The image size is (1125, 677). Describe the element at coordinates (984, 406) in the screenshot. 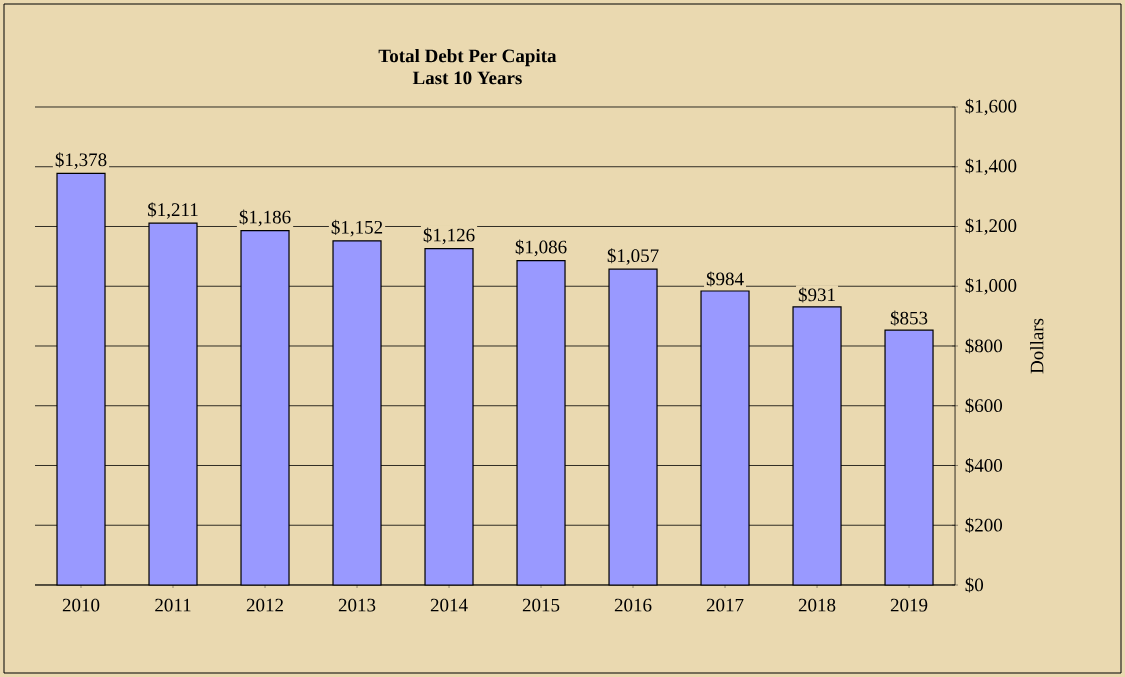

I see `y-tick-label: $600` at that location.